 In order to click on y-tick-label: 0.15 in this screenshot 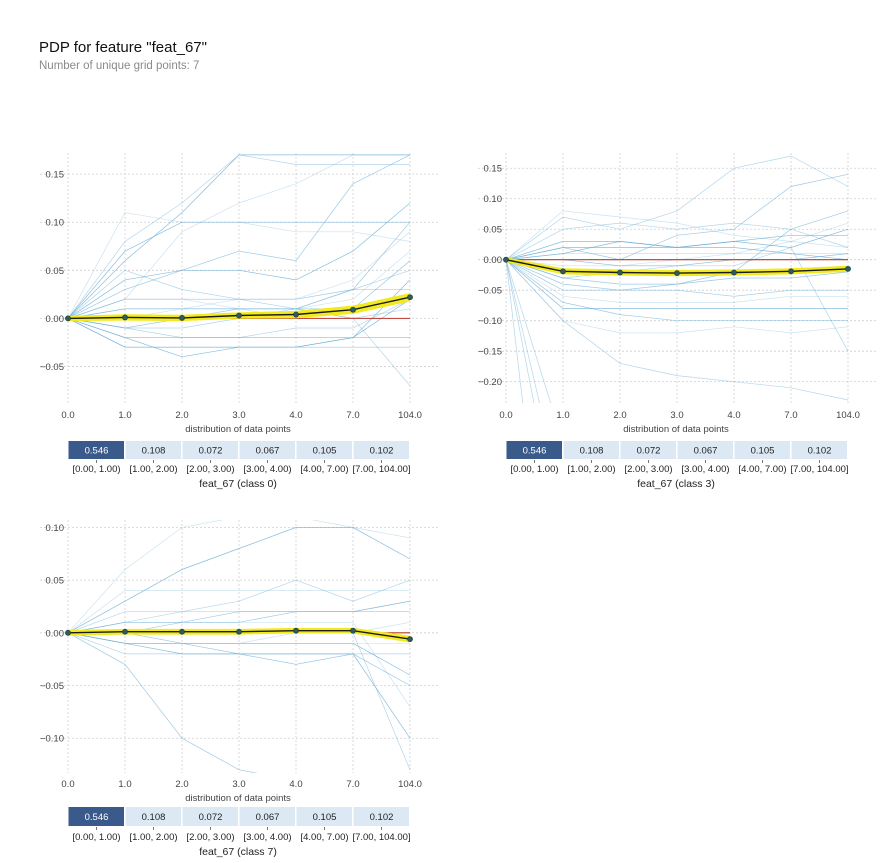, I will do `click(55, 175)`.